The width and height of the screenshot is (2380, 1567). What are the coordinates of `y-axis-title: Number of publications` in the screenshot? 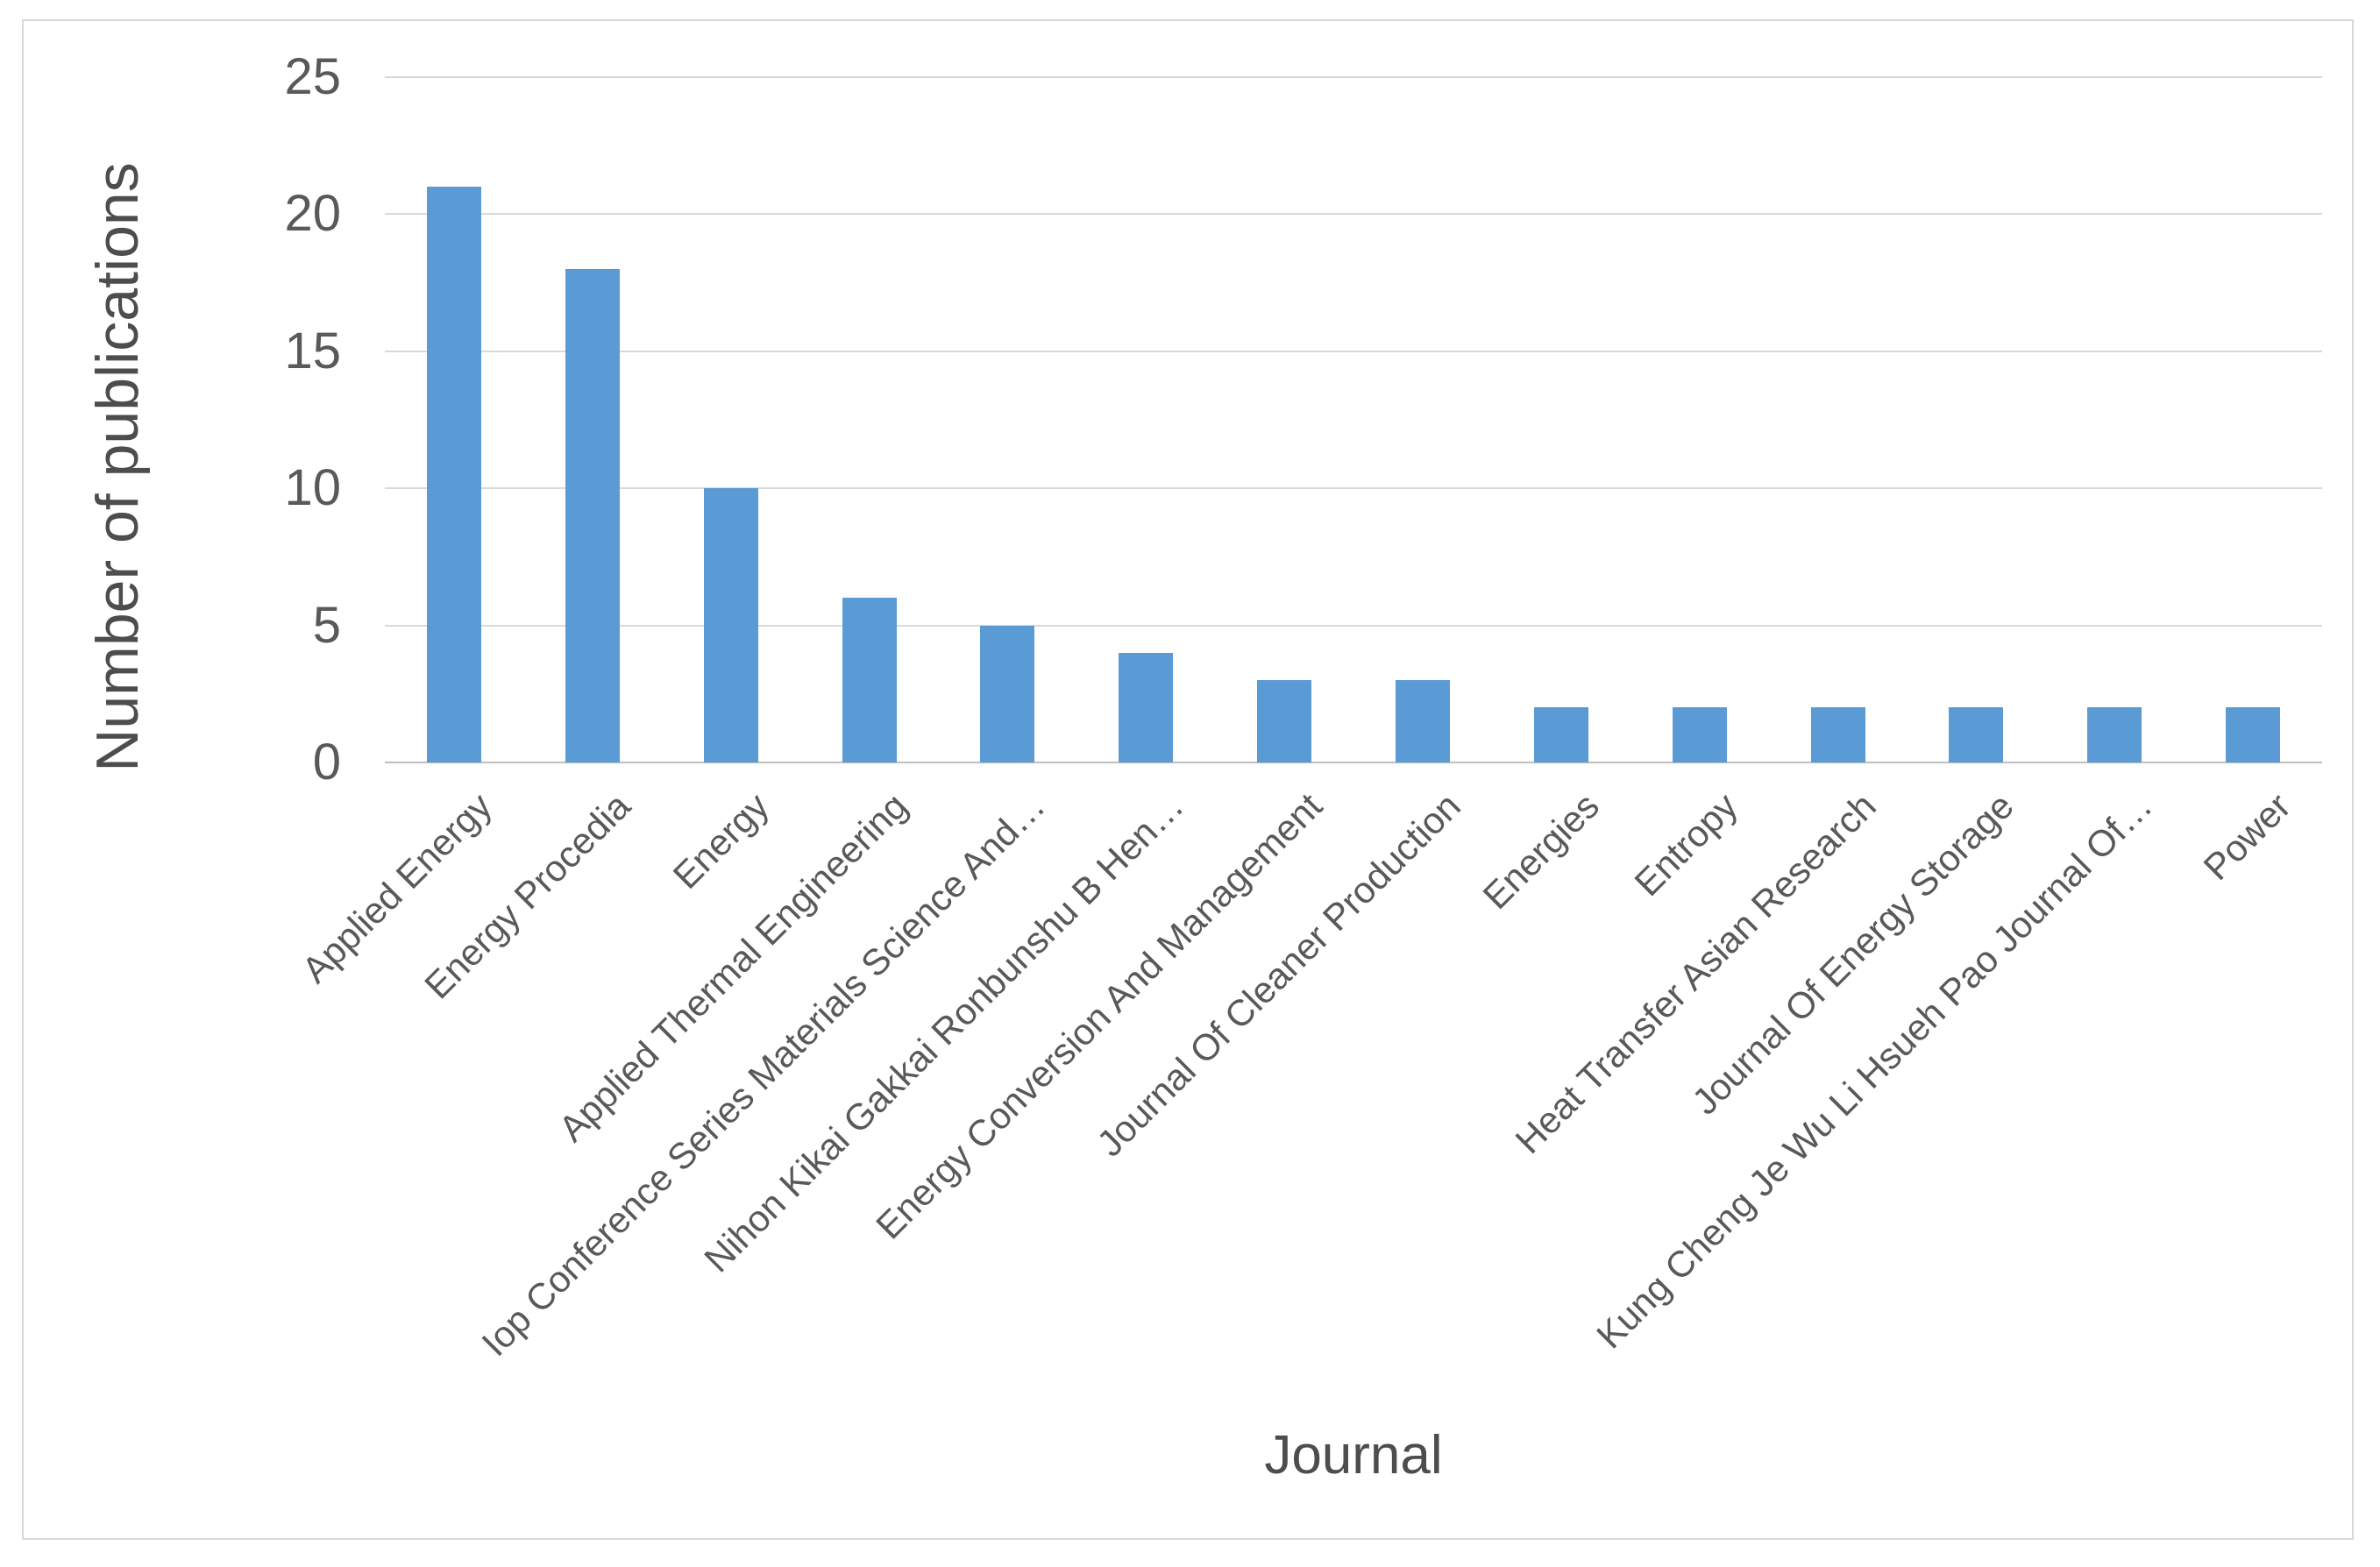 It's located at (117, 467).